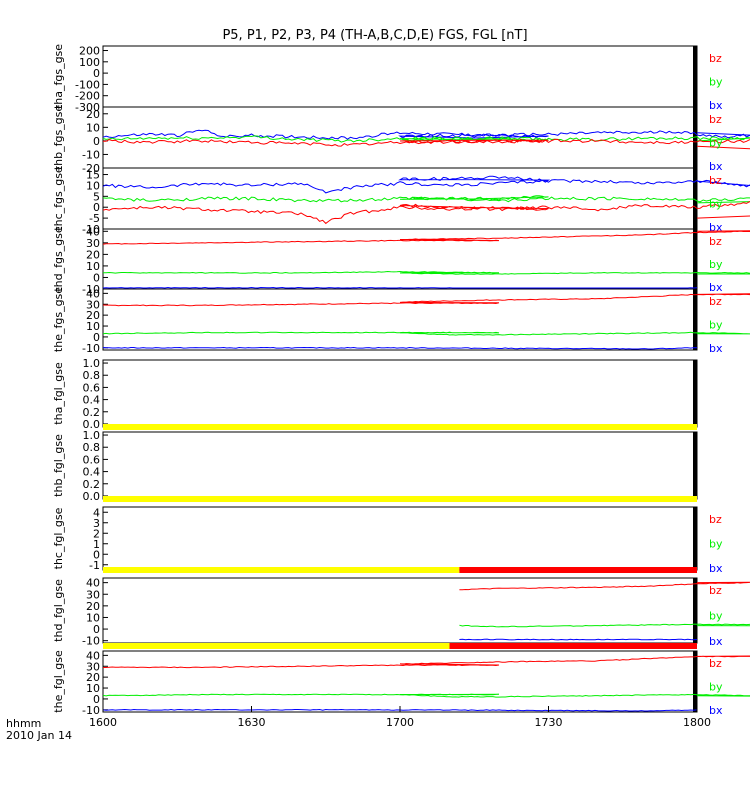 This screenshot has height=800, width=750. Describe the element at coordinates (92, 363) in the screenshot. I see `y-tick-label: 1.0` at that location.